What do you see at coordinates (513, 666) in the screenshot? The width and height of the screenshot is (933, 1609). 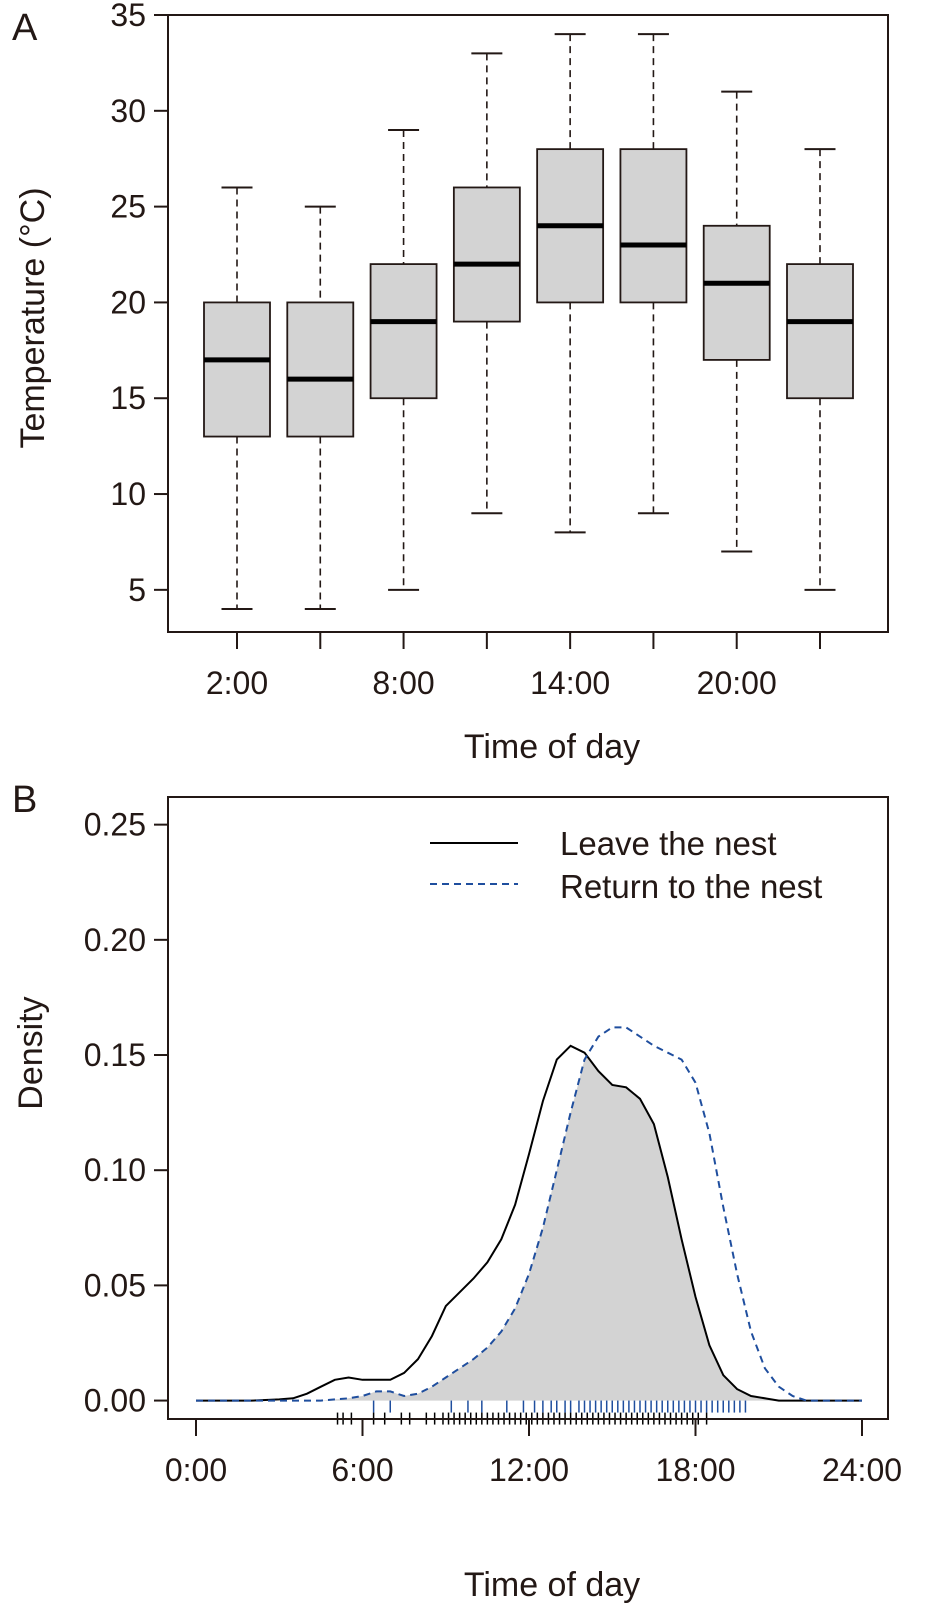 I see `panel-a-x-axis: 2:00 8:00 14:00 20:00` at bounding box center [513, 666].